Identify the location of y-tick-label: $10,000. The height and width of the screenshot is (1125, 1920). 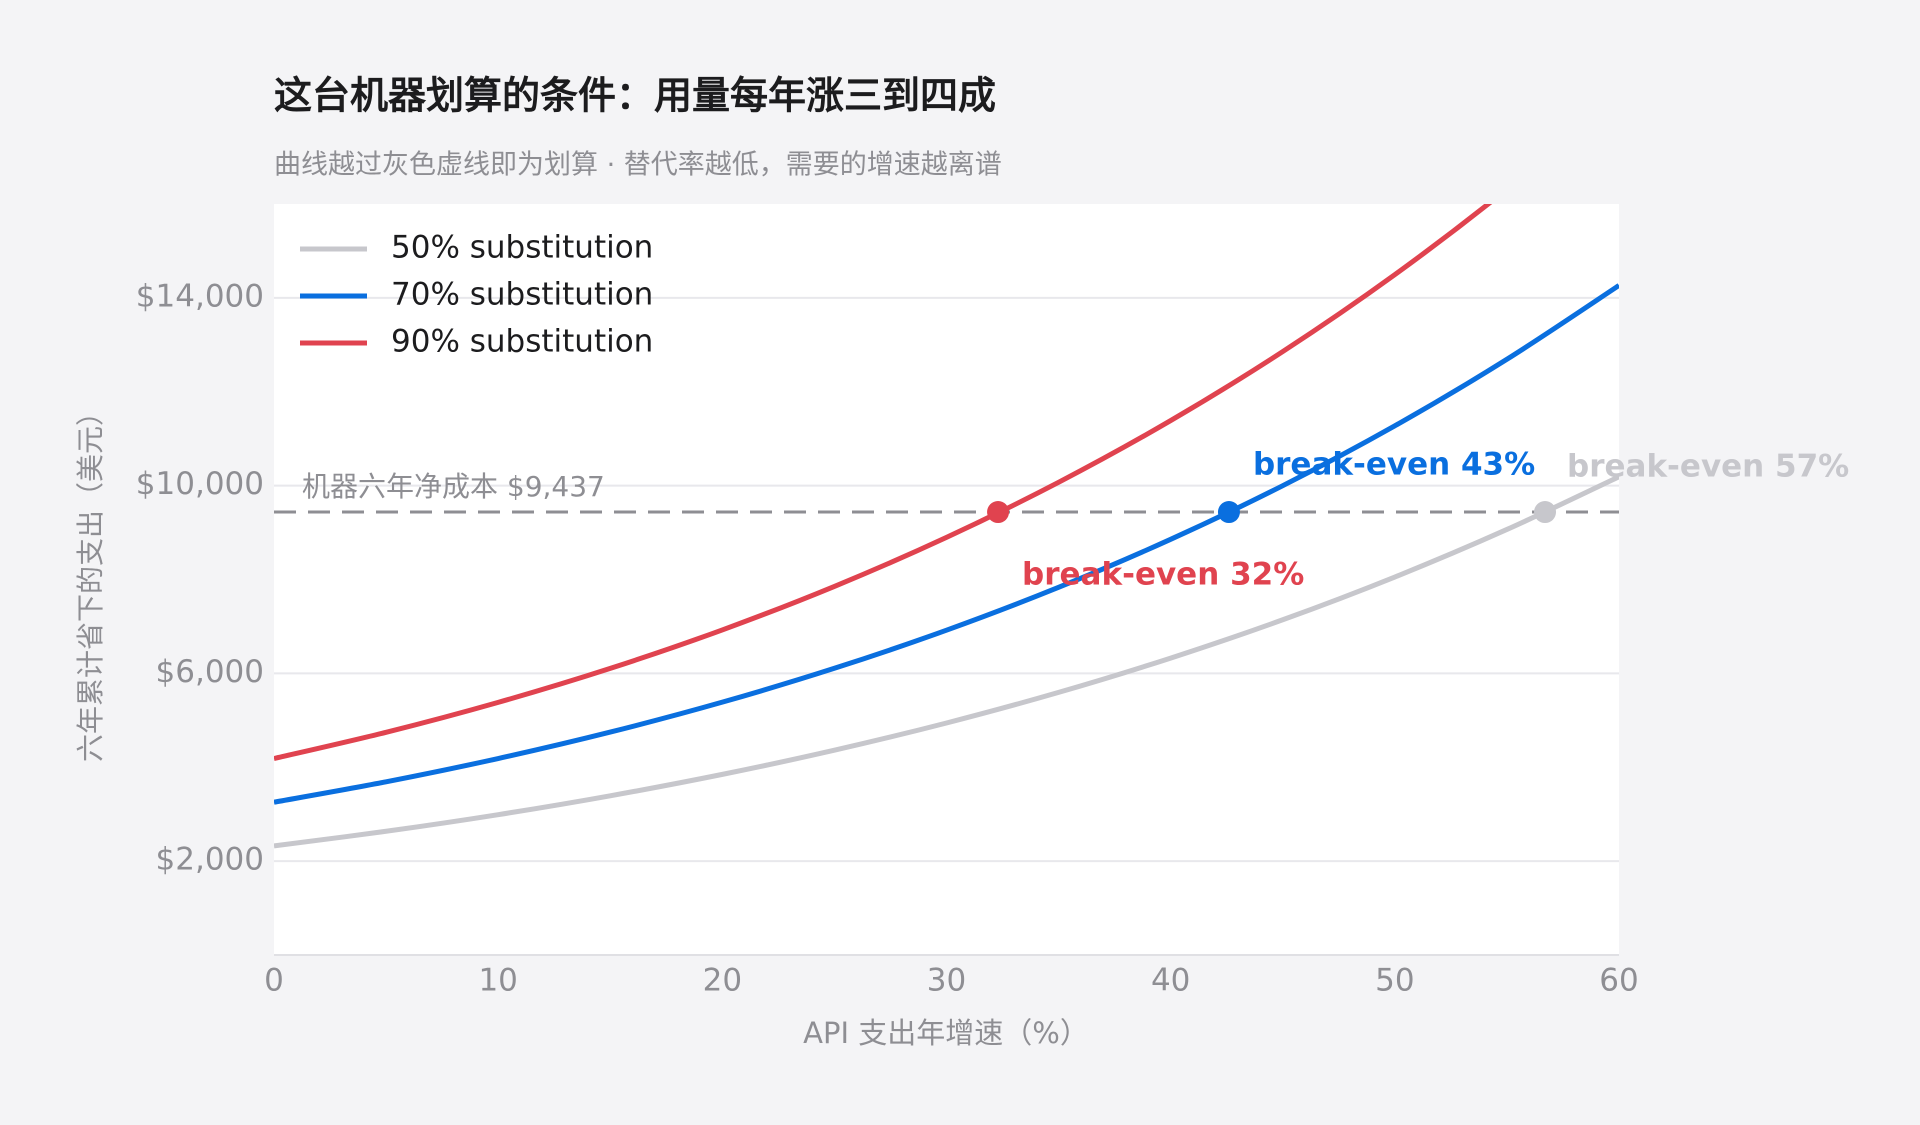
(200, 484).